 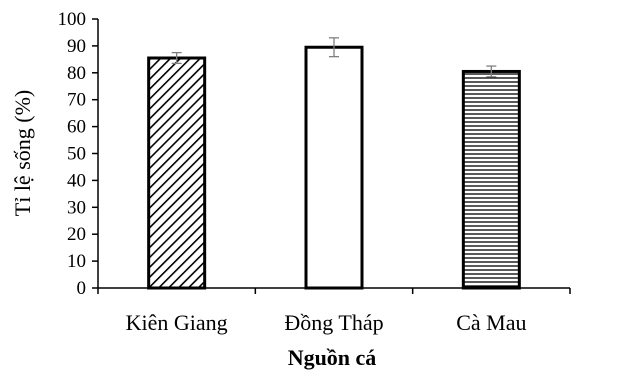 I want to click on x-category-label: Kiên Giang, so click(x=177, y=322).